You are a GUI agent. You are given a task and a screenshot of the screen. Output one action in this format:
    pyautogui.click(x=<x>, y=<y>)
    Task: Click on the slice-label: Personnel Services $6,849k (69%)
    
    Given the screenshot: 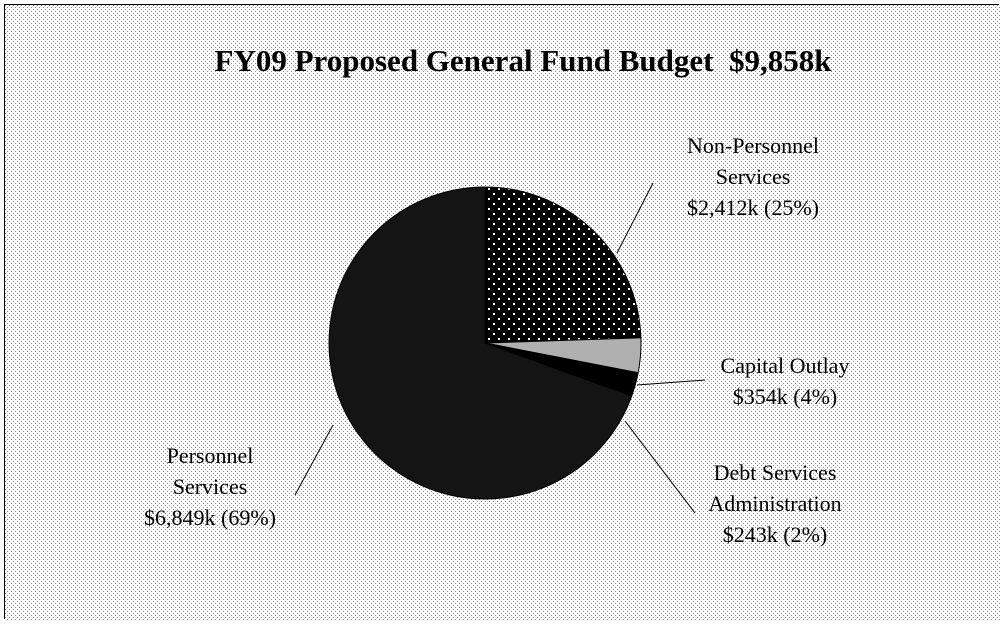 What is the action you would take?
    pyautogui.click(x=210, y=486)
    